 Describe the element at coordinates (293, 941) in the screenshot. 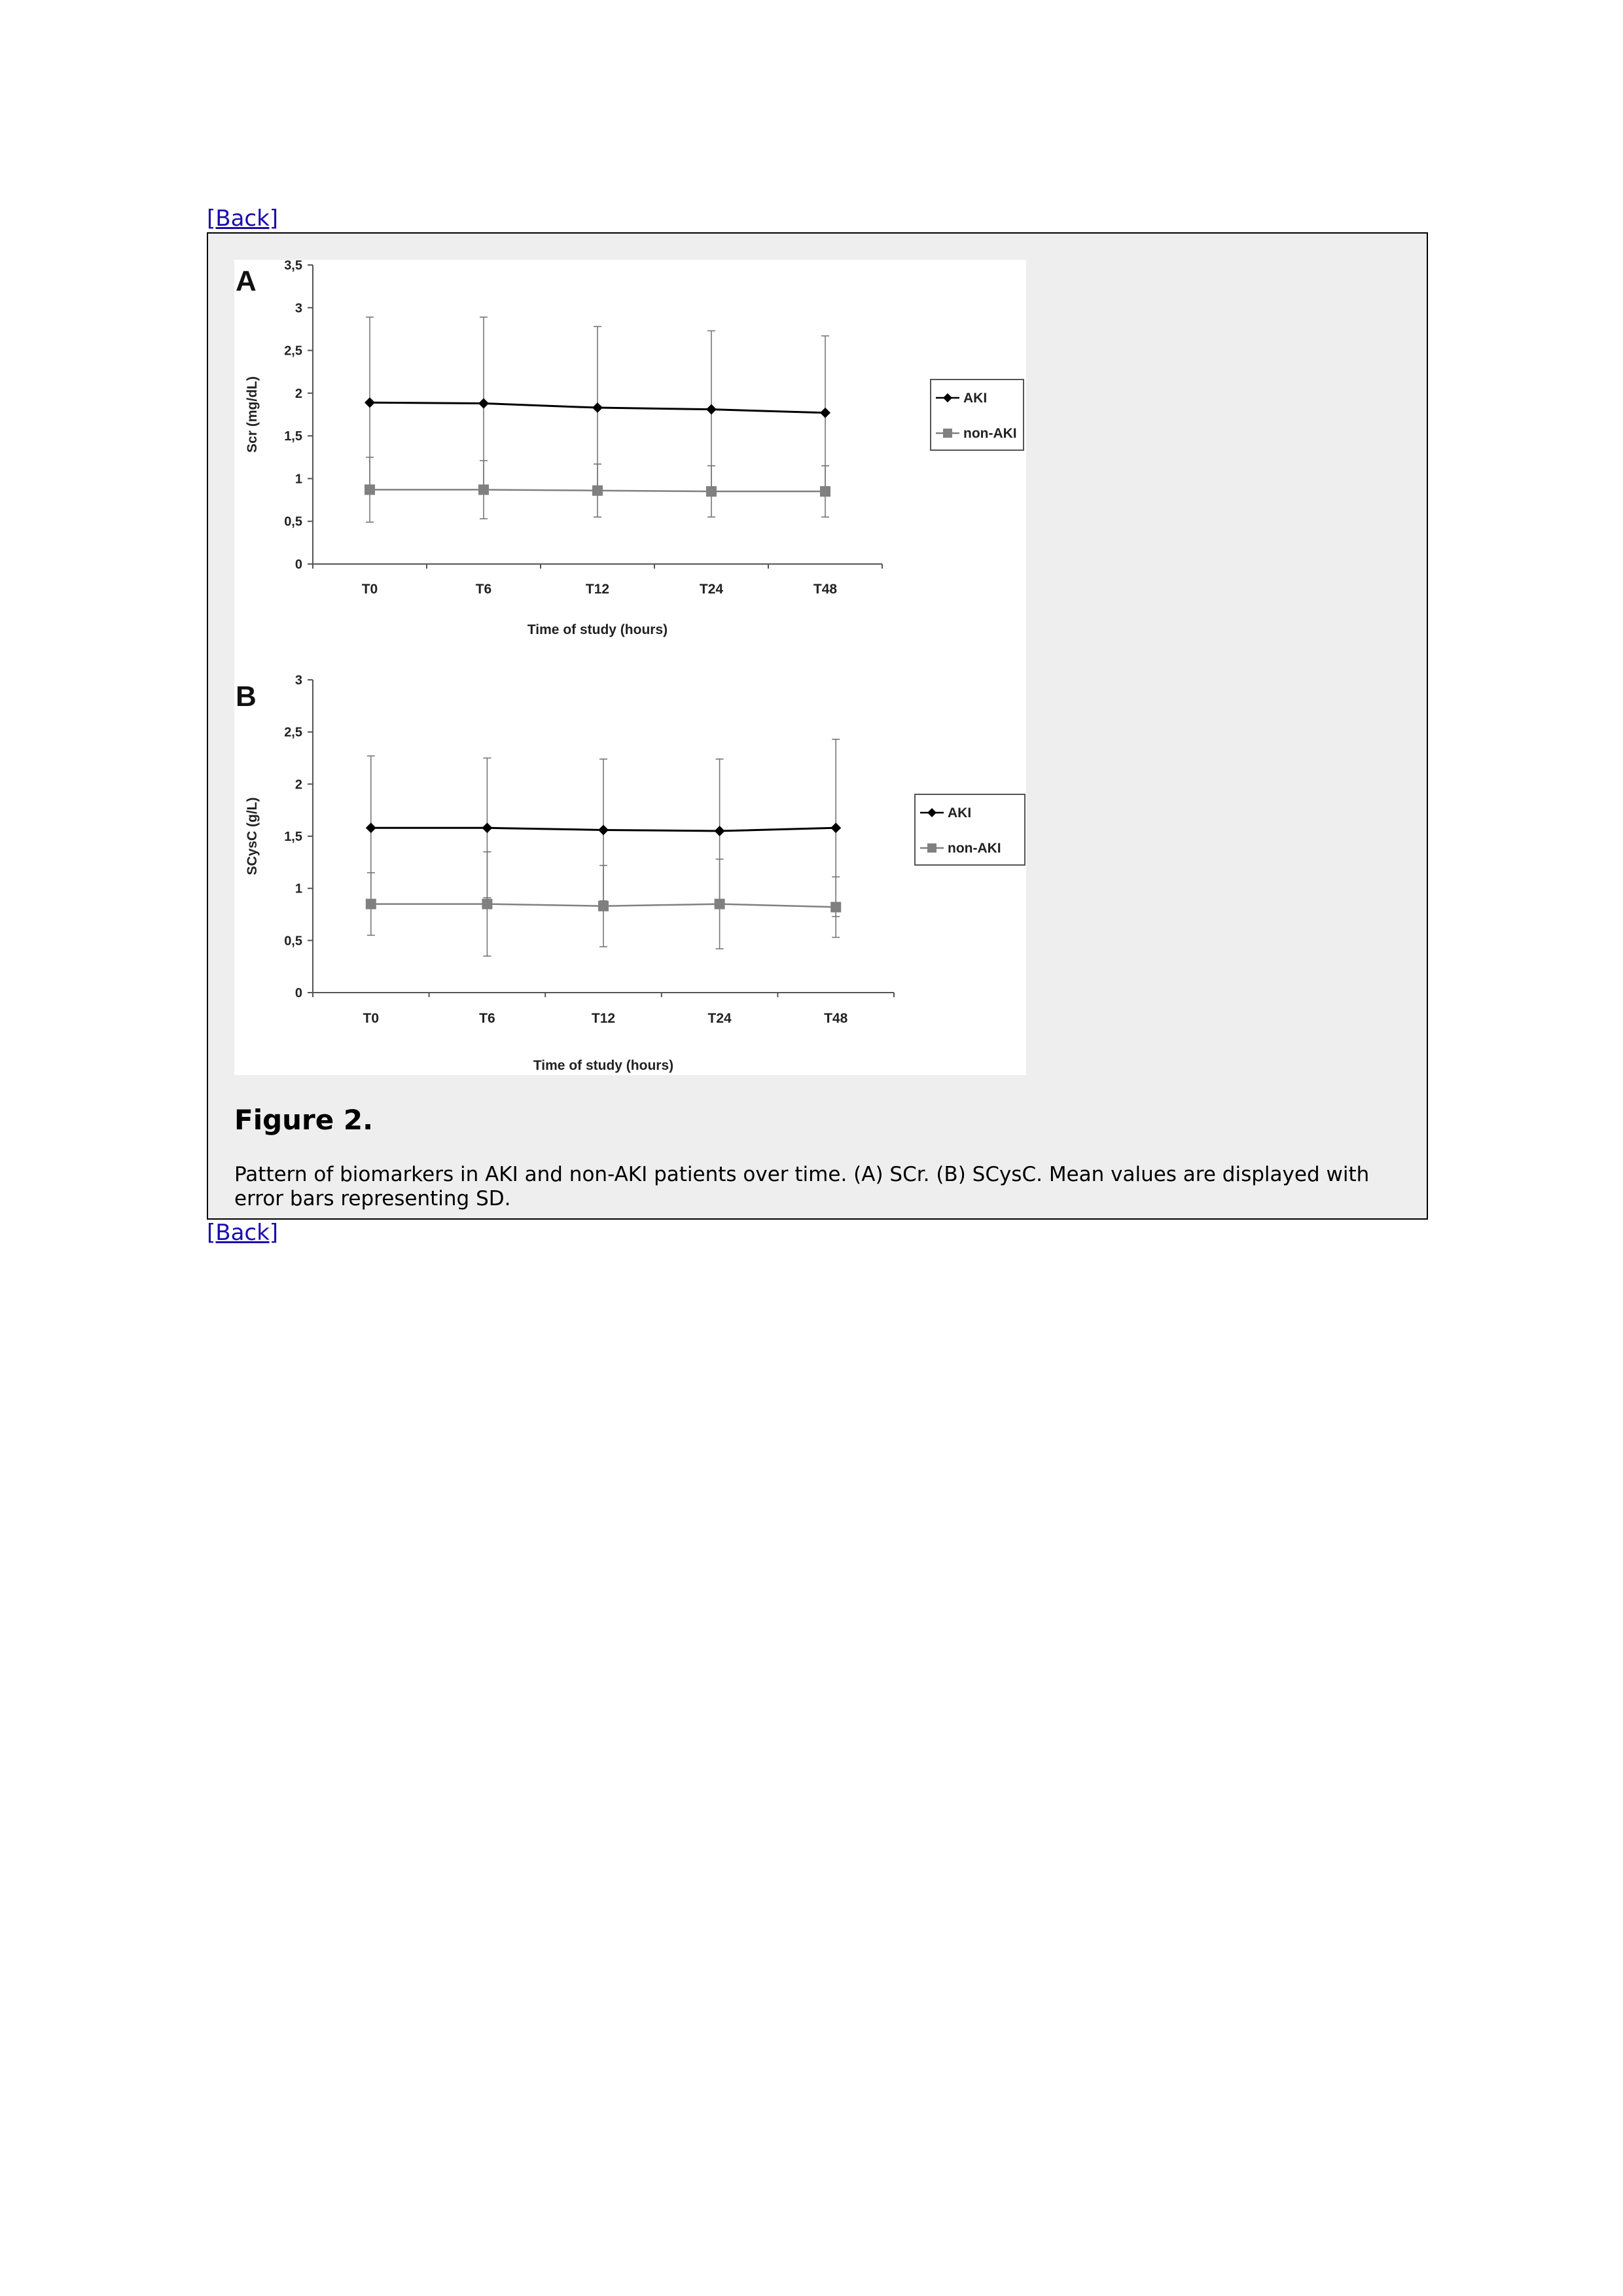

I see `p1-y-tick-label: 0,5` at that location.